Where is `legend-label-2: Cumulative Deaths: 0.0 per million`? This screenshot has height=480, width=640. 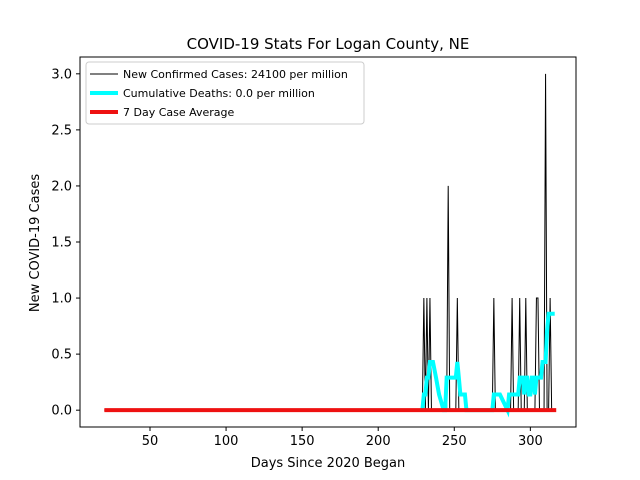 legend-label-2: Cumulative Deaths: 0.0 per million is located at coordinates (219, 93).